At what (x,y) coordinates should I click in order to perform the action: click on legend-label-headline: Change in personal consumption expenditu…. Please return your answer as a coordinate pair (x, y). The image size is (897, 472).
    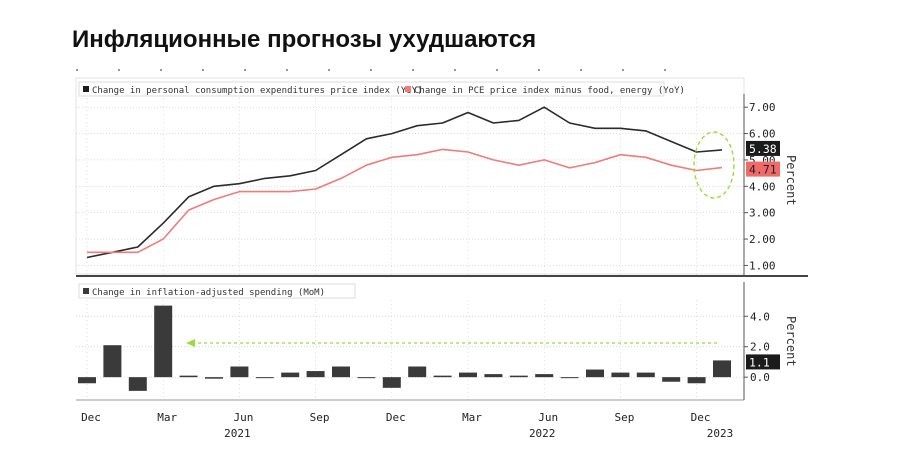
    Looking at the image, I should click on (257, 91).